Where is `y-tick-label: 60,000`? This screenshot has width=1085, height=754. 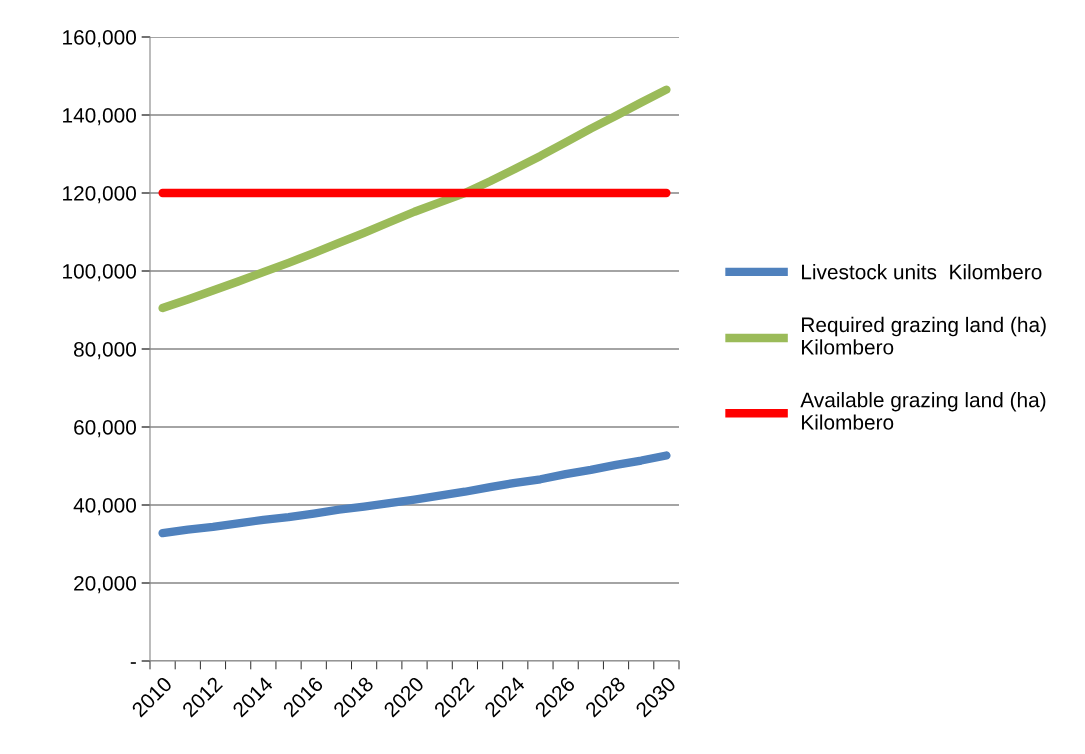
y-tick-label: 60,000 is located at coordinates (105, 429).